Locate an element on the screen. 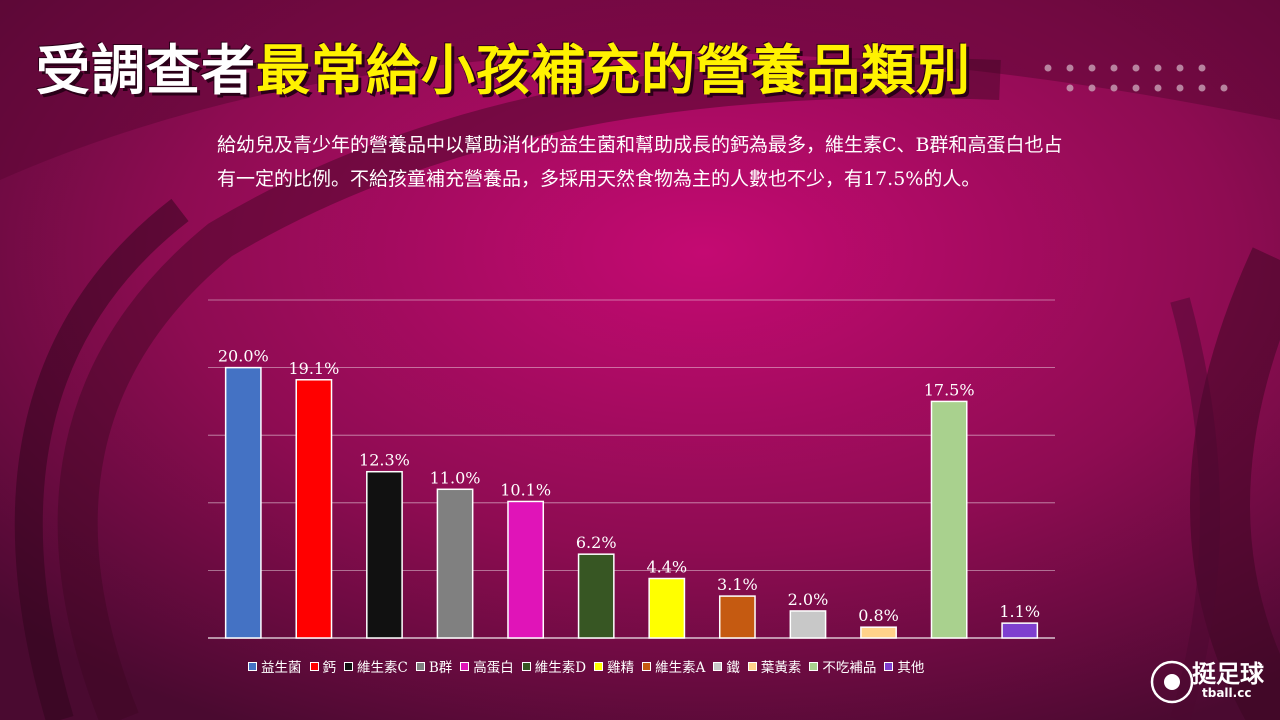 This screenshot has height=720, width=1280. legend-item: 不吃補品 is located at coordinates (842, 666).